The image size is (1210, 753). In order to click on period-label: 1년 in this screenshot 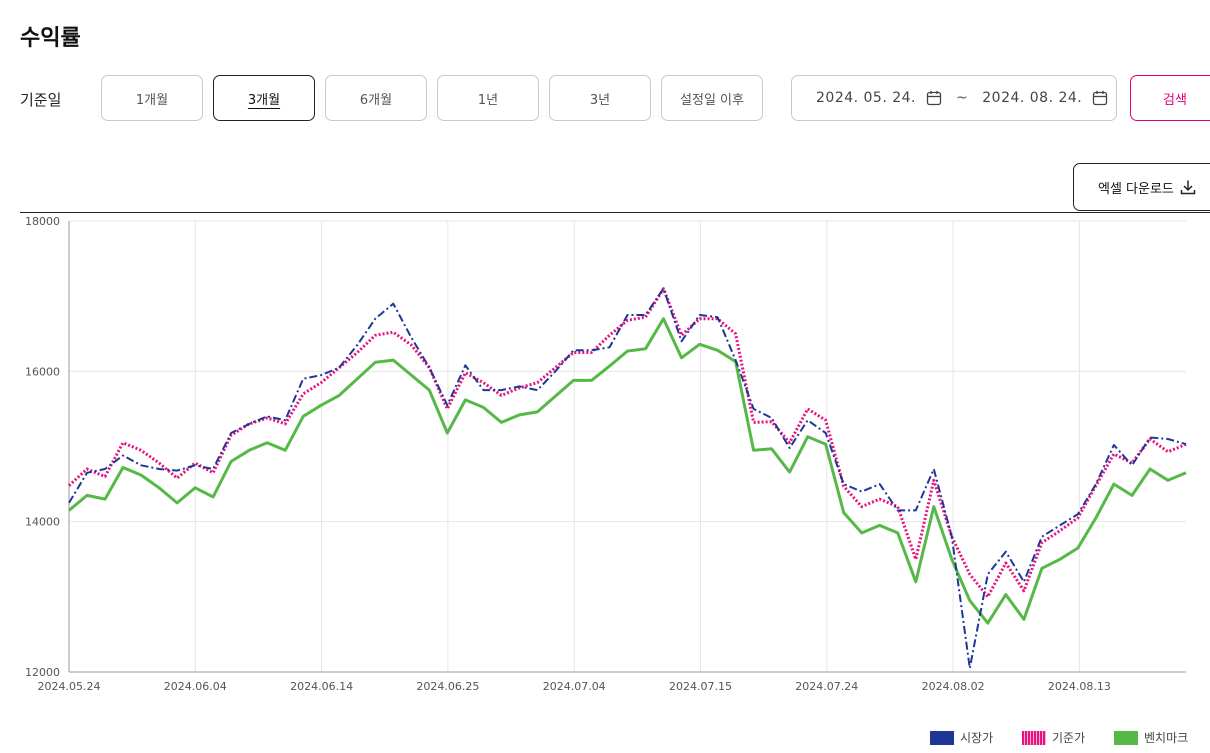, I will do `click(488, 100)`.